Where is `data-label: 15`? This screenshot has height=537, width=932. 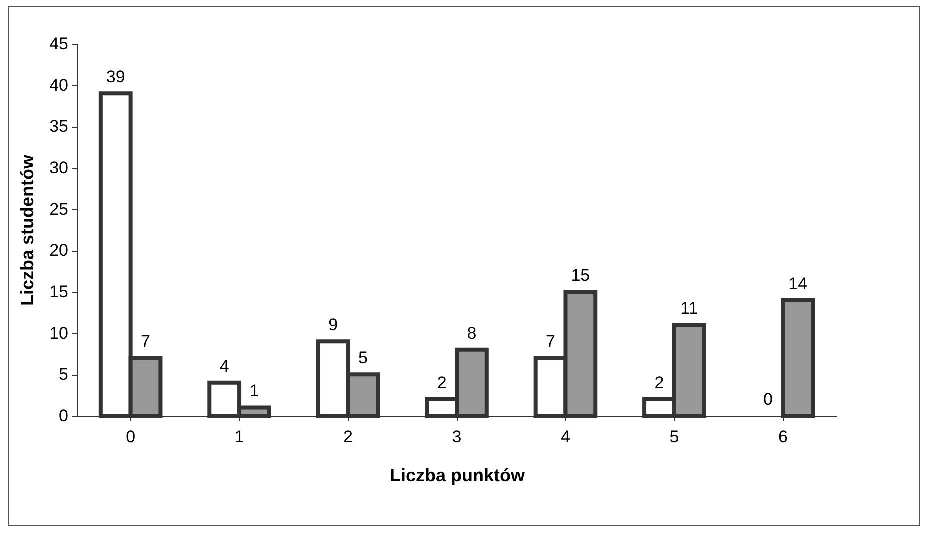 data-label: 15 is located at coordinates (580, 275).